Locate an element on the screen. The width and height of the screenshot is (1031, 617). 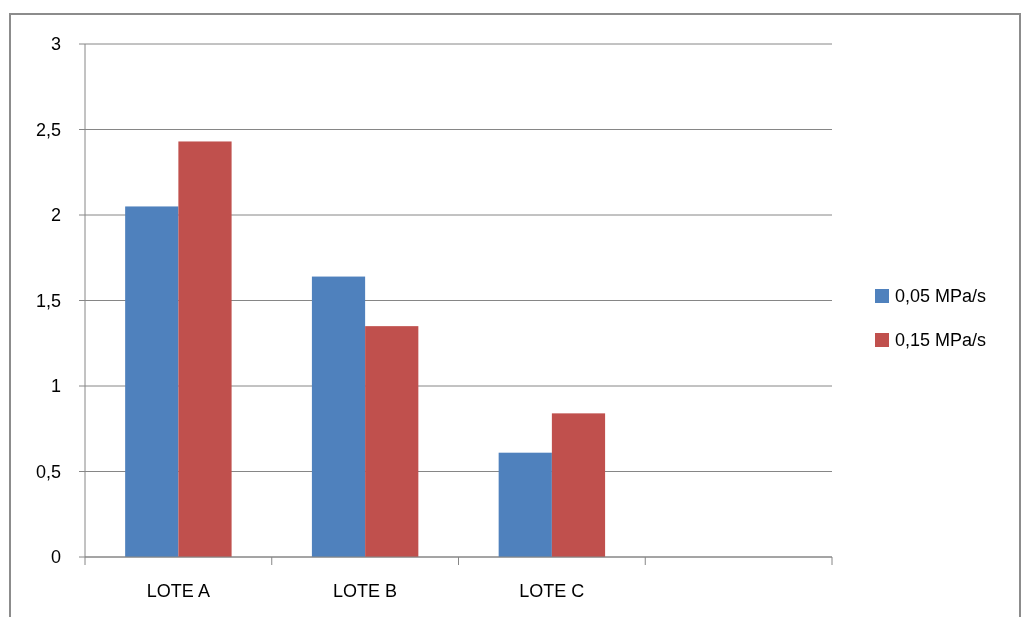
y-tick-label: 2,5 is located at coordinates (48, 129).